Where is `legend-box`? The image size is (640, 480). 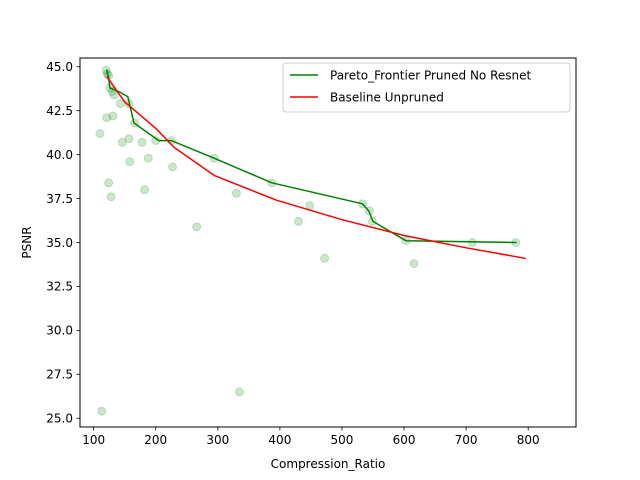
legend-box is located at coordinates (426, 87).